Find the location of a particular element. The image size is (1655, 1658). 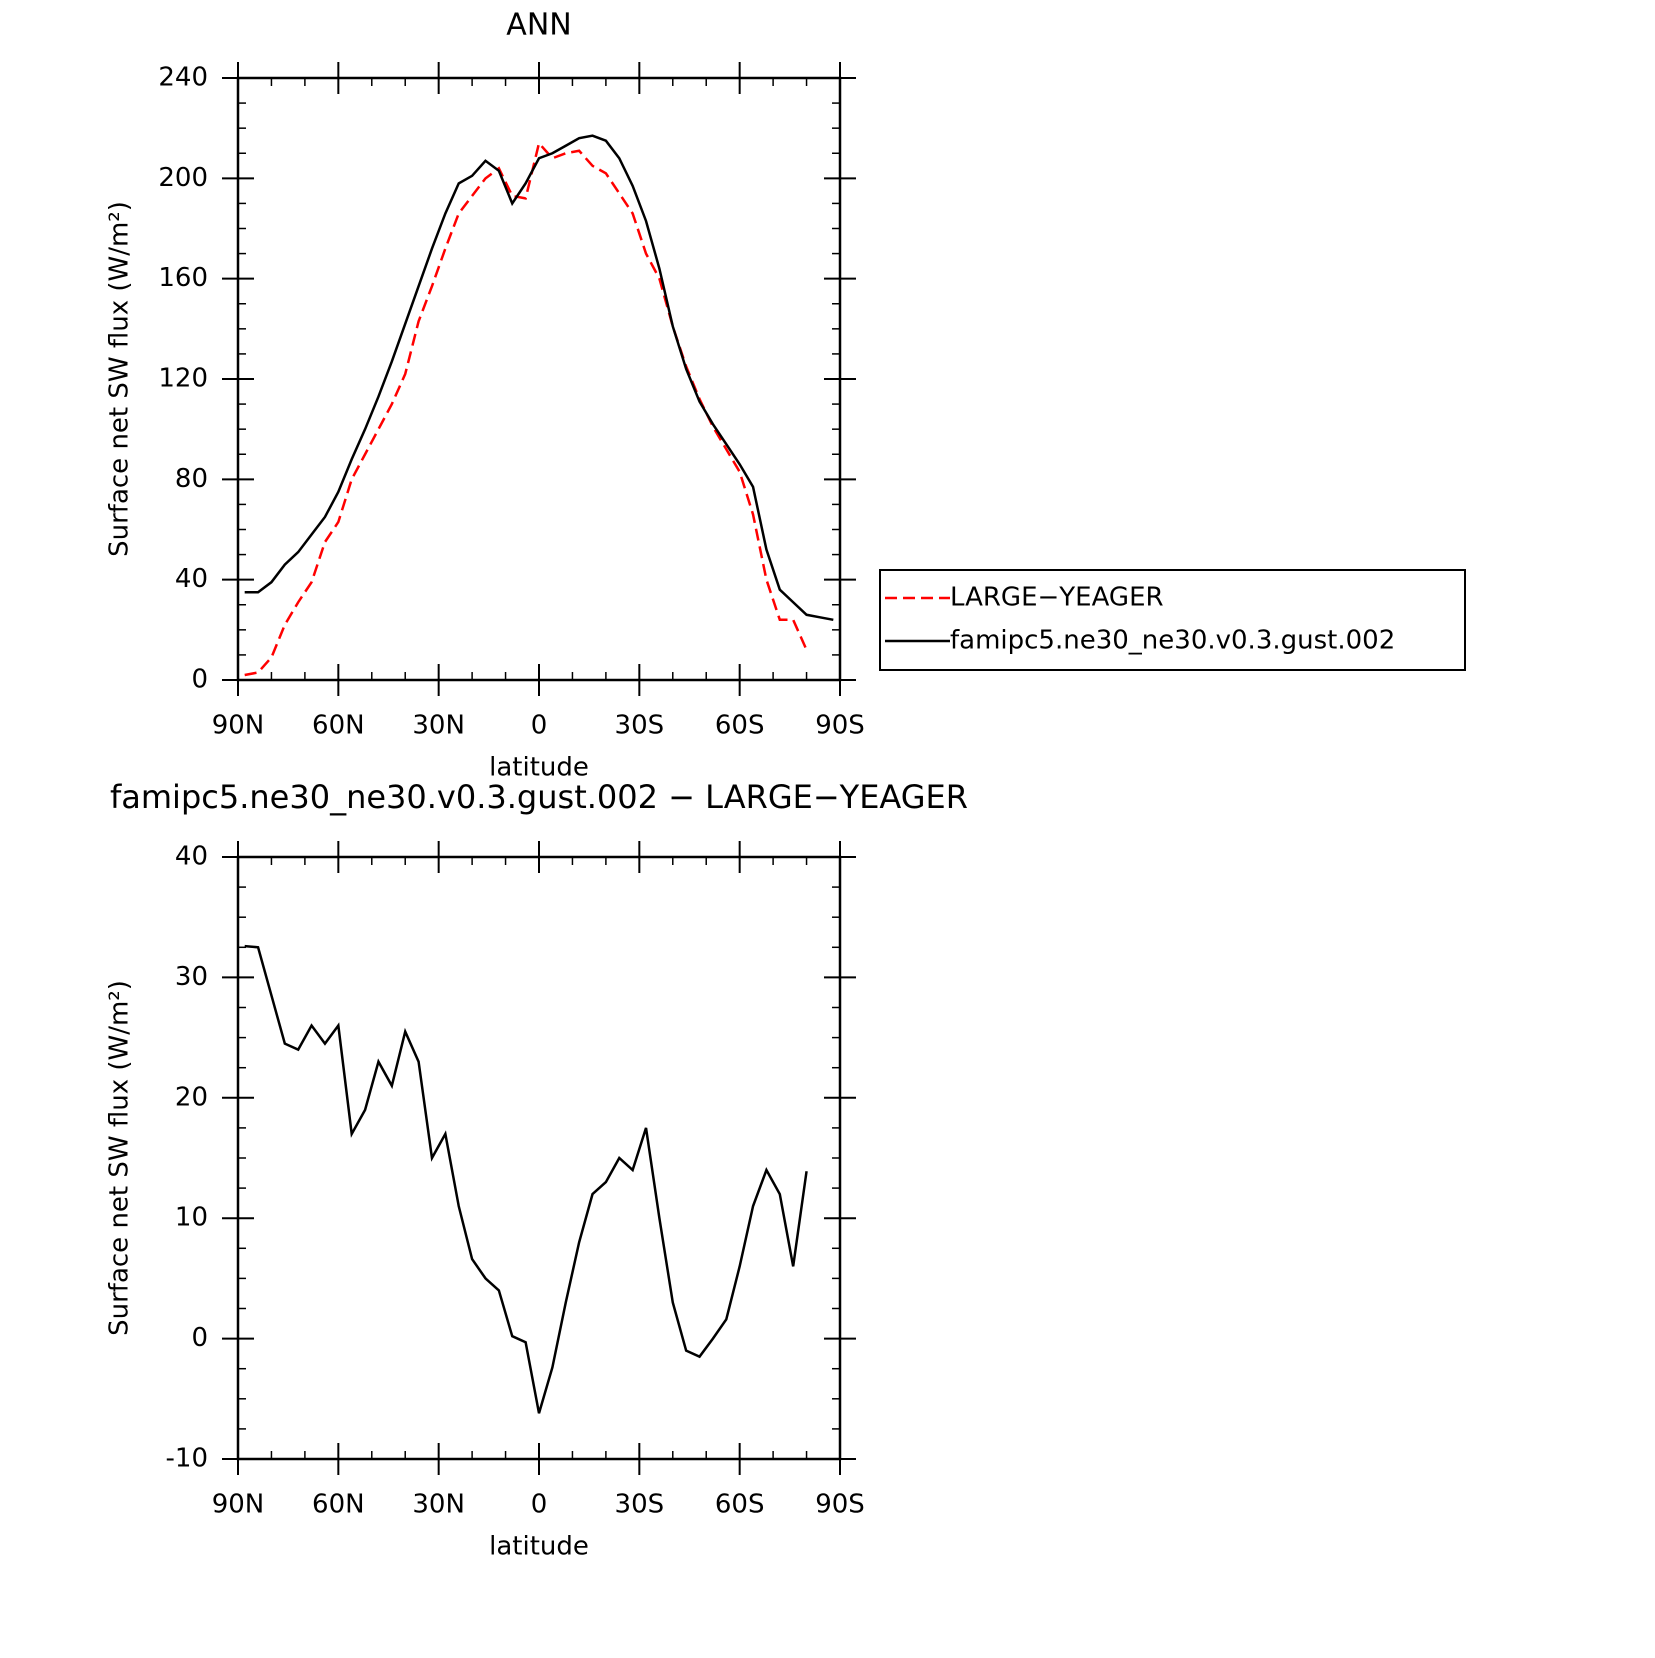

legend-label: LARGE−YEAGER is located at coordinates (1057, 598).